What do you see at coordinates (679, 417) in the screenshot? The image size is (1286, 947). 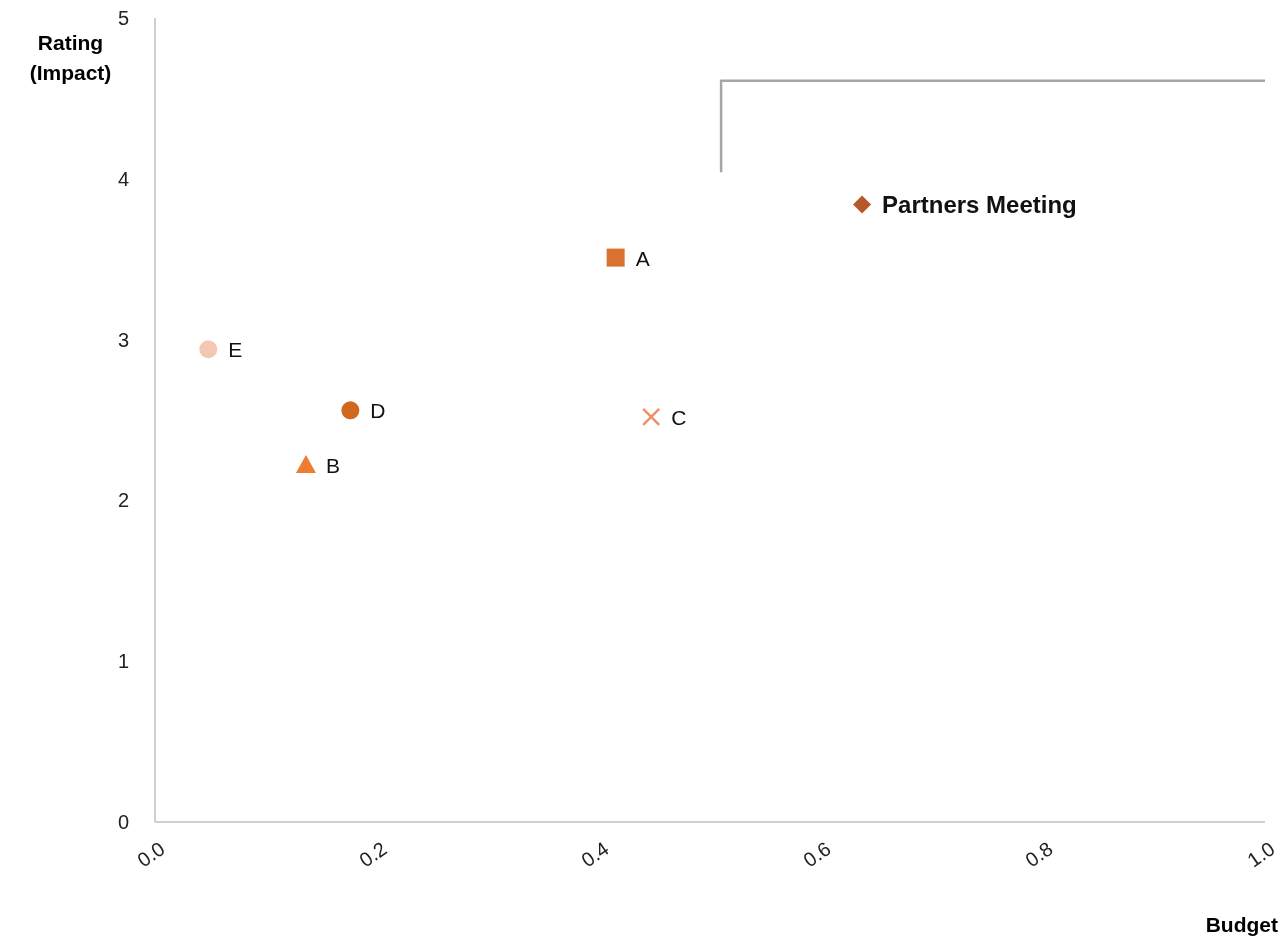 I see `series-label: C` at bounding box center [679, 417].